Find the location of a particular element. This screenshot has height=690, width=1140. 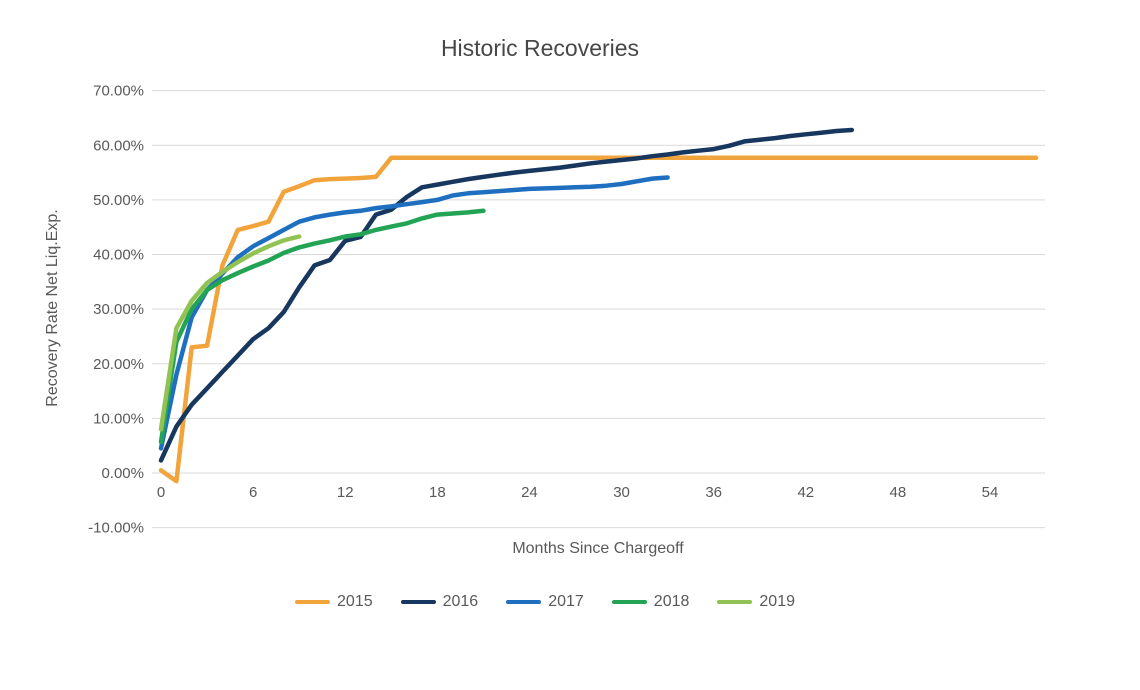

x-tick-label: 36 is located at coordinates (713, 492).